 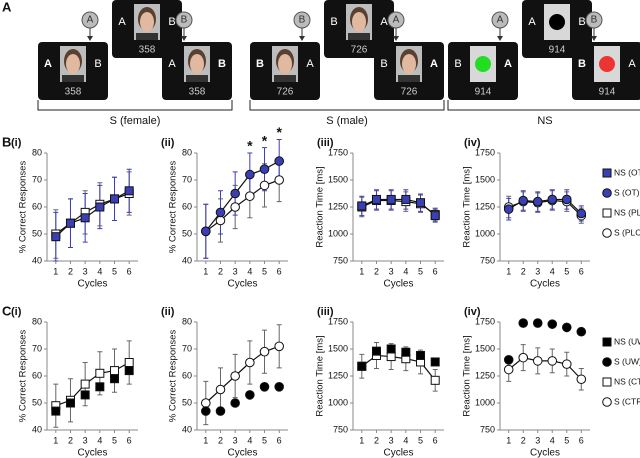 I want to click on shoulders, so click(x=197, y=78).